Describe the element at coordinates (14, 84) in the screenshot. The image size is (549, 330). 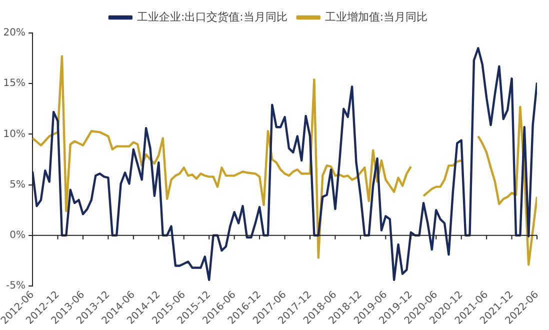
I see `y-tick-label: 15%` at that location.